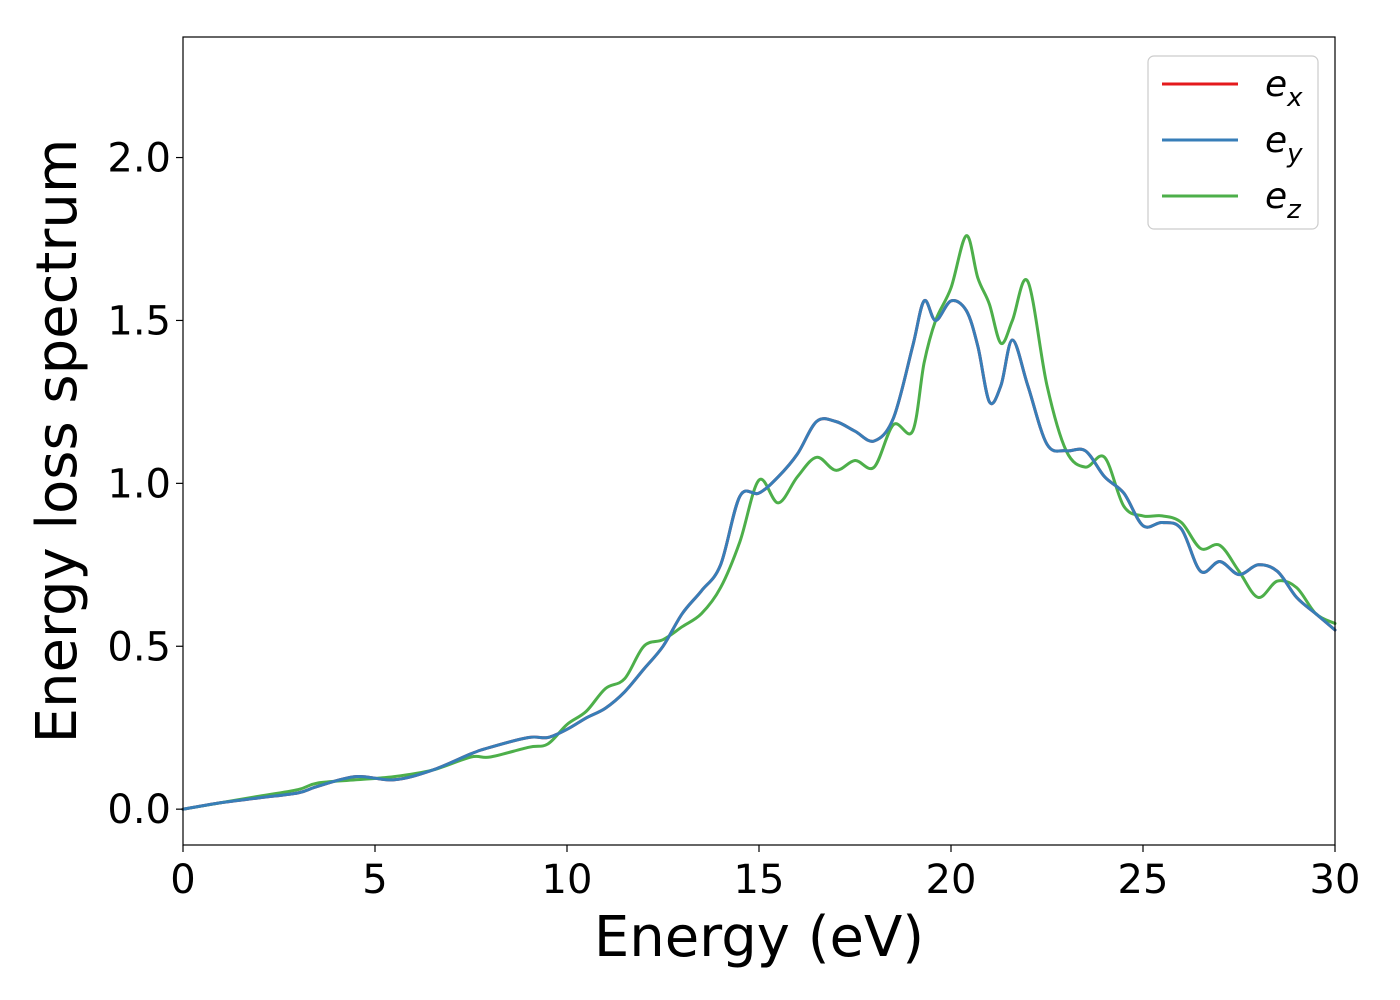 The image size is (1400, 1000). I want to click on x-axis: 0 5 10 15 20 25 30, so click(765, 874).